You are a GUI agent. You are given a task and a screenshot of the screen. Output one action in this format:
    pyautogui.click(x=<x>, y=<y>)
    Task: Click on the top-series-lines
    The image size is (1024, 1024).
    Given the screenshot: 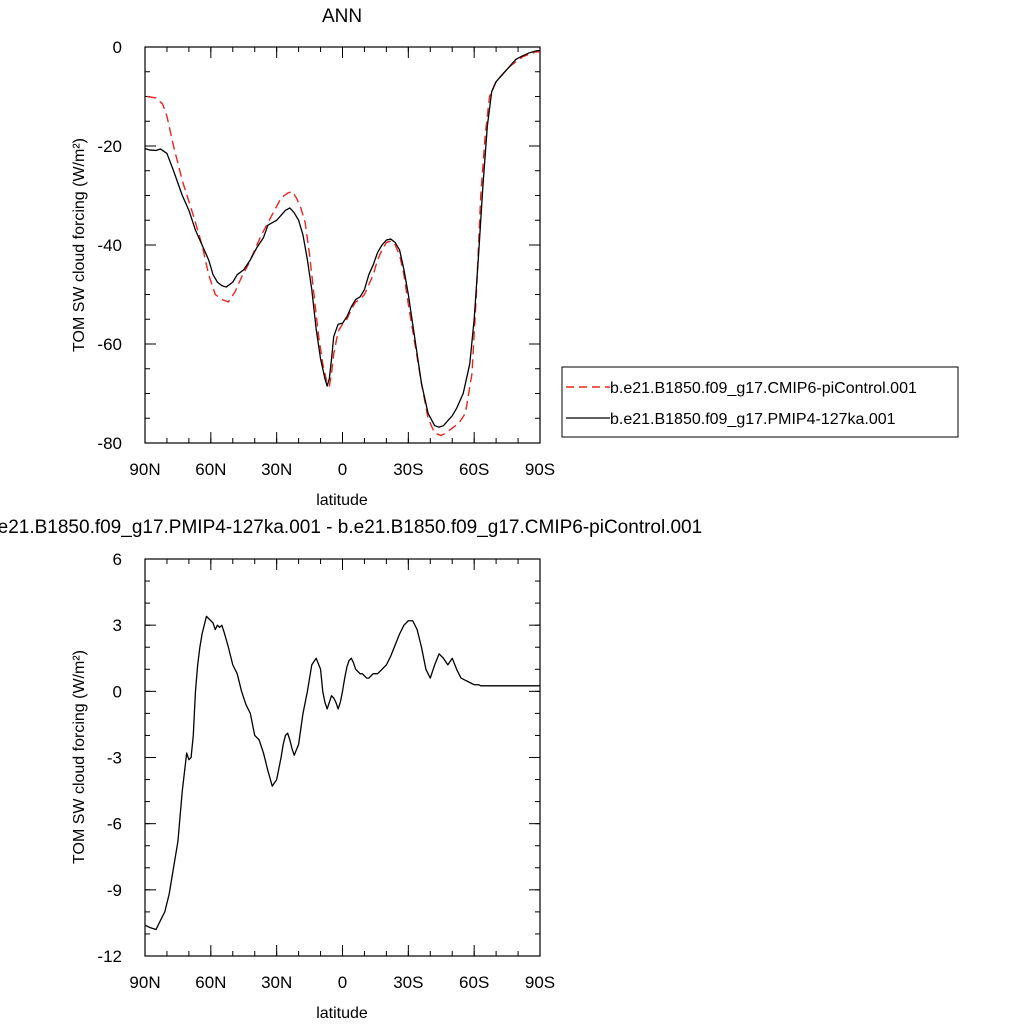 What is the action you would take?
    pyautogui.click(x=342, y=243)
    